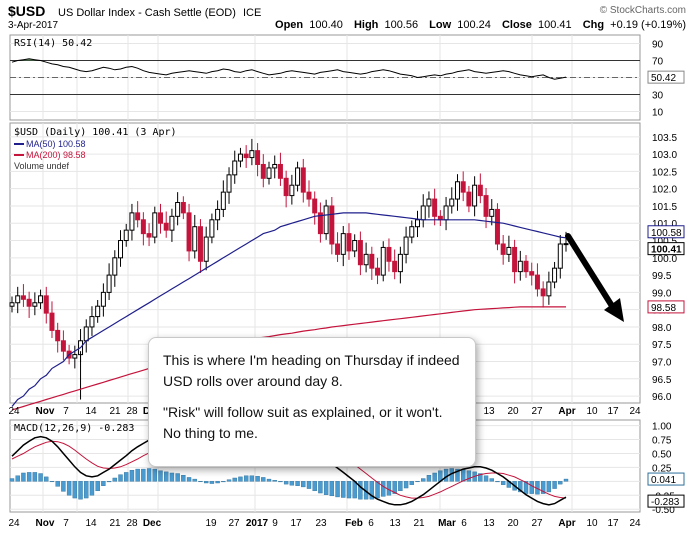 This screenshot has height=539, width=692. What do you see at coordinates (537, 411) in the screenshot?
I see `price-xtick-21: 27` at bounding box center [537, 411].